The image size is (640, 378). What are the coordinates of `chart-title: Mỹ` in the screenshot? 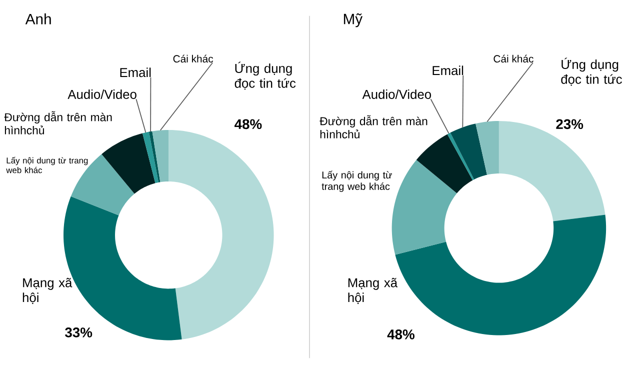 It's located at (353, 20).